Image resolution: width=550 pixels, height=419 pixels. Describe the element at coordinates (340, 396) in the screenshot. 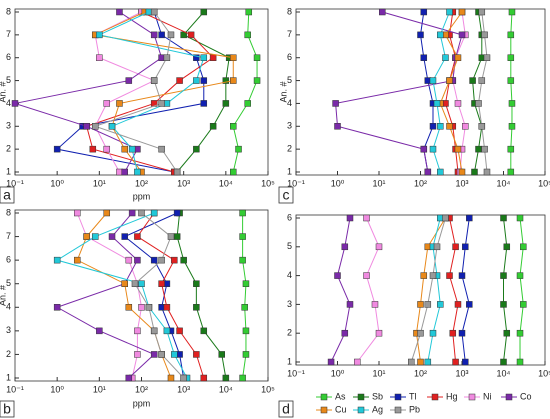

I see `legend-label: As` at that location.